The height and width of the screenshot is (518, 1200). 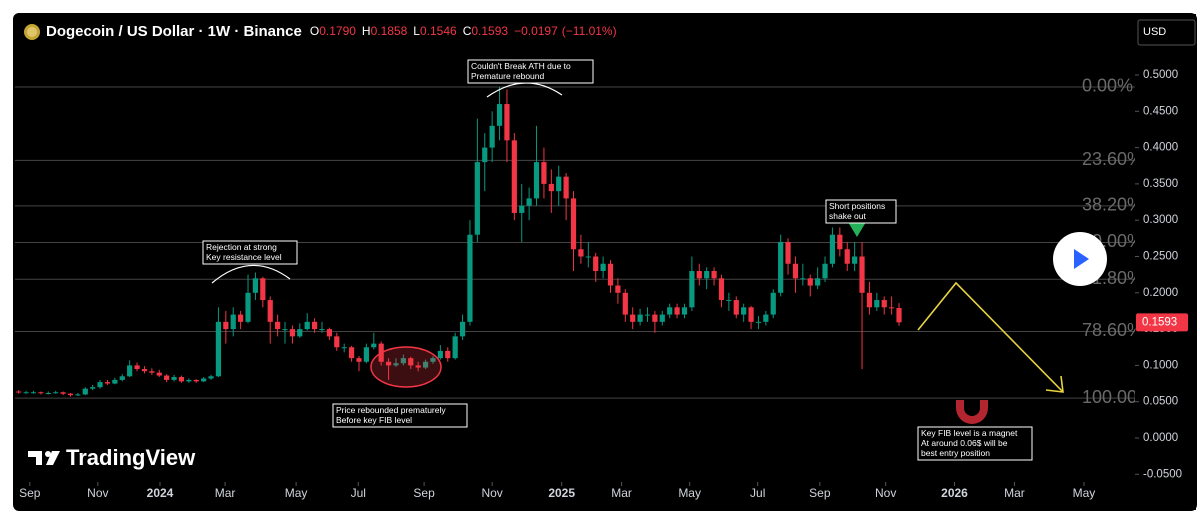 What do you see at coordinates (1159, 322) in the screenshot?
I see `last-price-label: 0.1593` at bounding box center [1159, 322].